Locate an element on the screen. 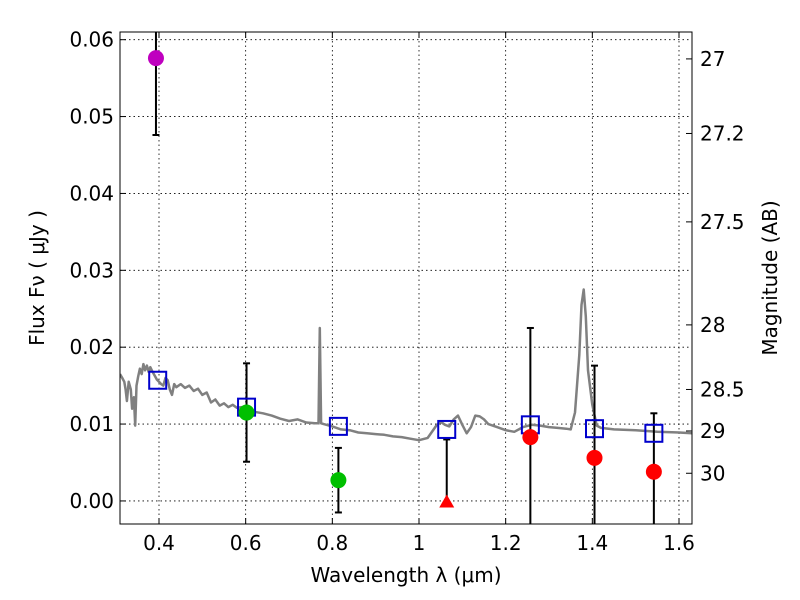 The height and width of the screenshot is (600, 800). y-tick-label: 0.02 is located at coordinates (91, 347).